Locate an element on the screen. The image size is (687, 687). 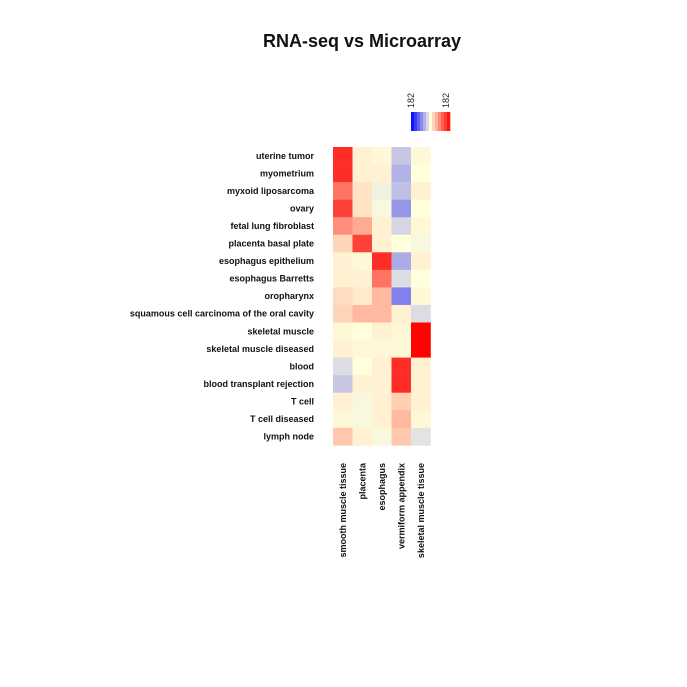
row-label: T cell diseased is located at coordinates (282, 419).